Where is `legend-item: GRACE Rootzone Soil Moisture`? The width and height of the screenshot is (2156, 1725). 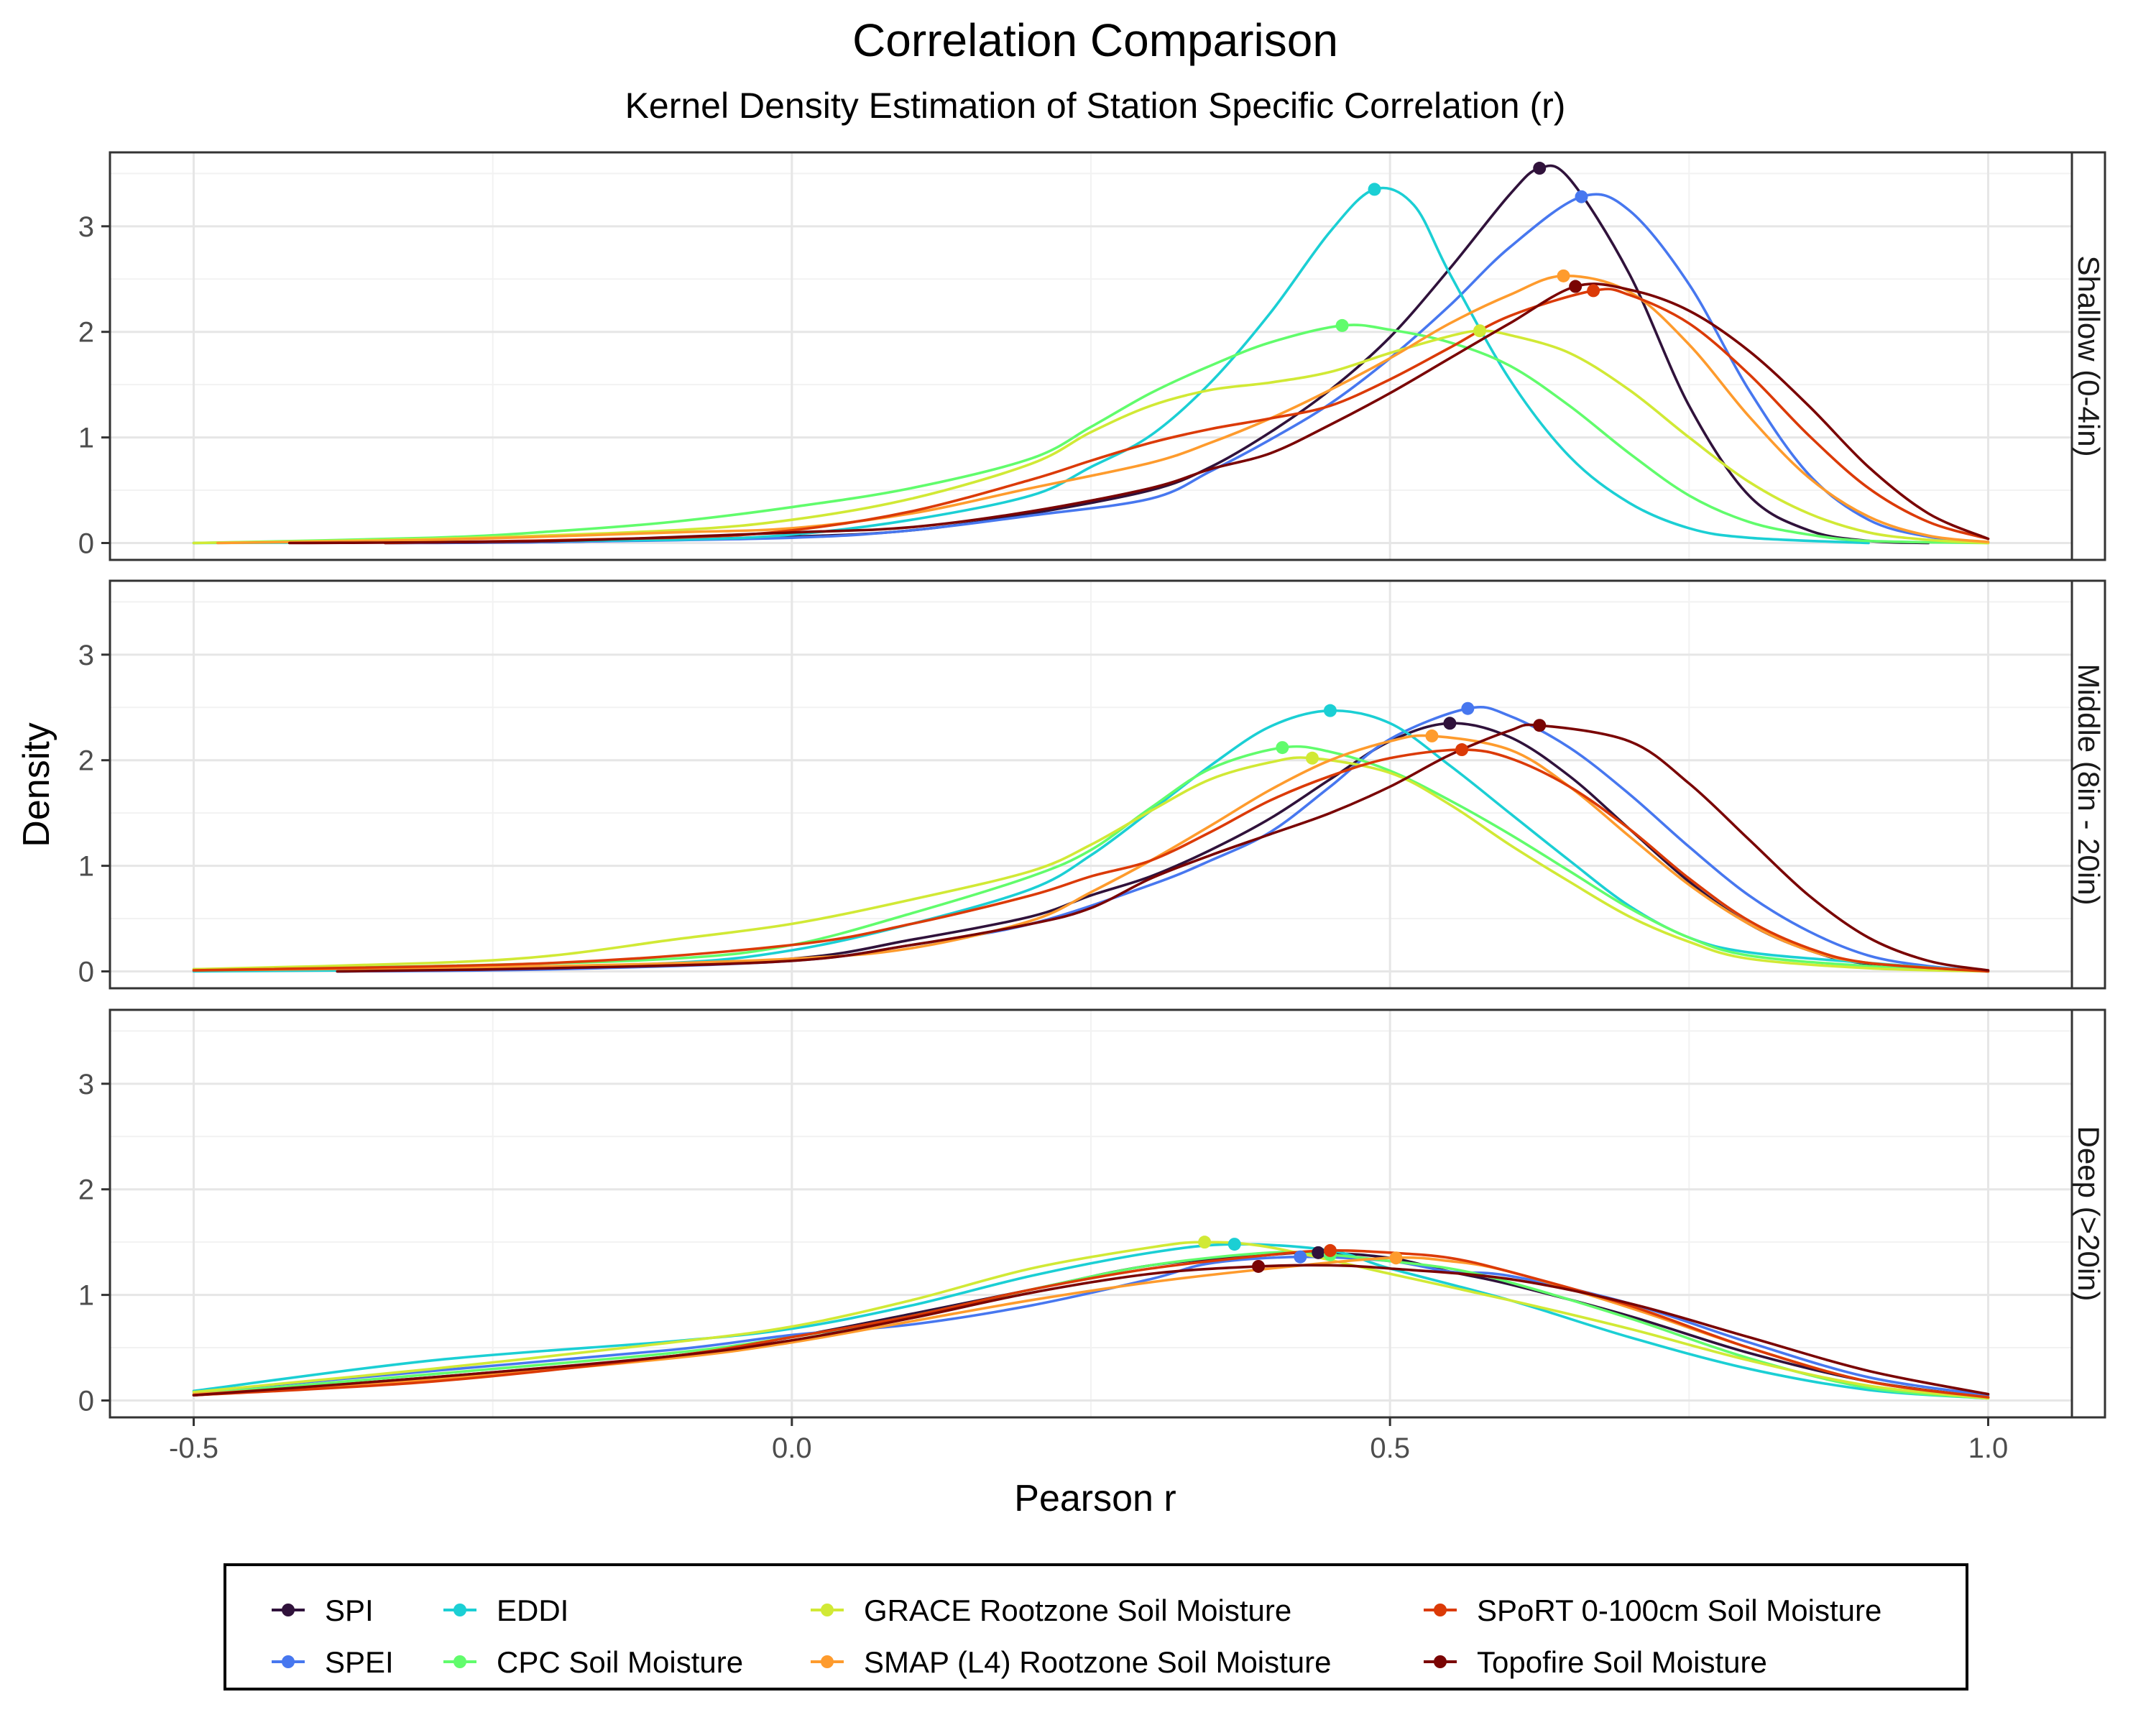 legend-item: GRACE Rootzone Soil Moisture is located at coordinates (1051, 1610).